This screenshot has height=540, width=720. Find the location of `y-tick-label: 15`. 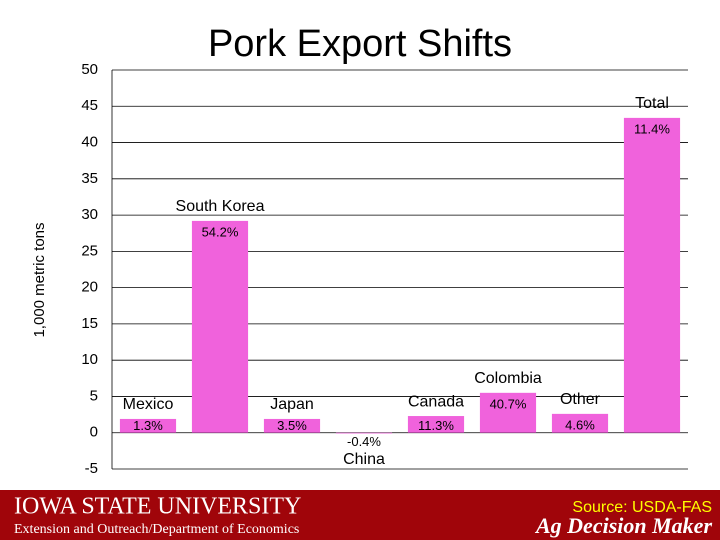

y-tick-label: 15 is located at coordinates (89, 323).